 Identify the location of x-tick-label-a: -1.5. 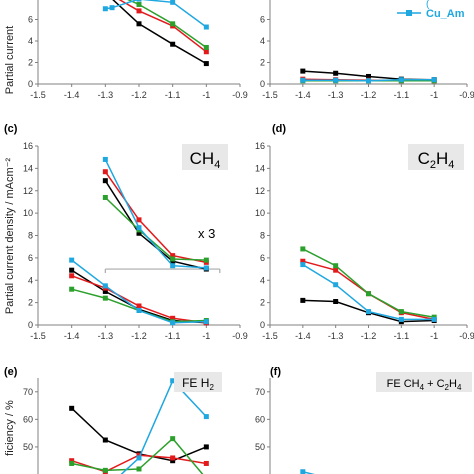
(38, 95).